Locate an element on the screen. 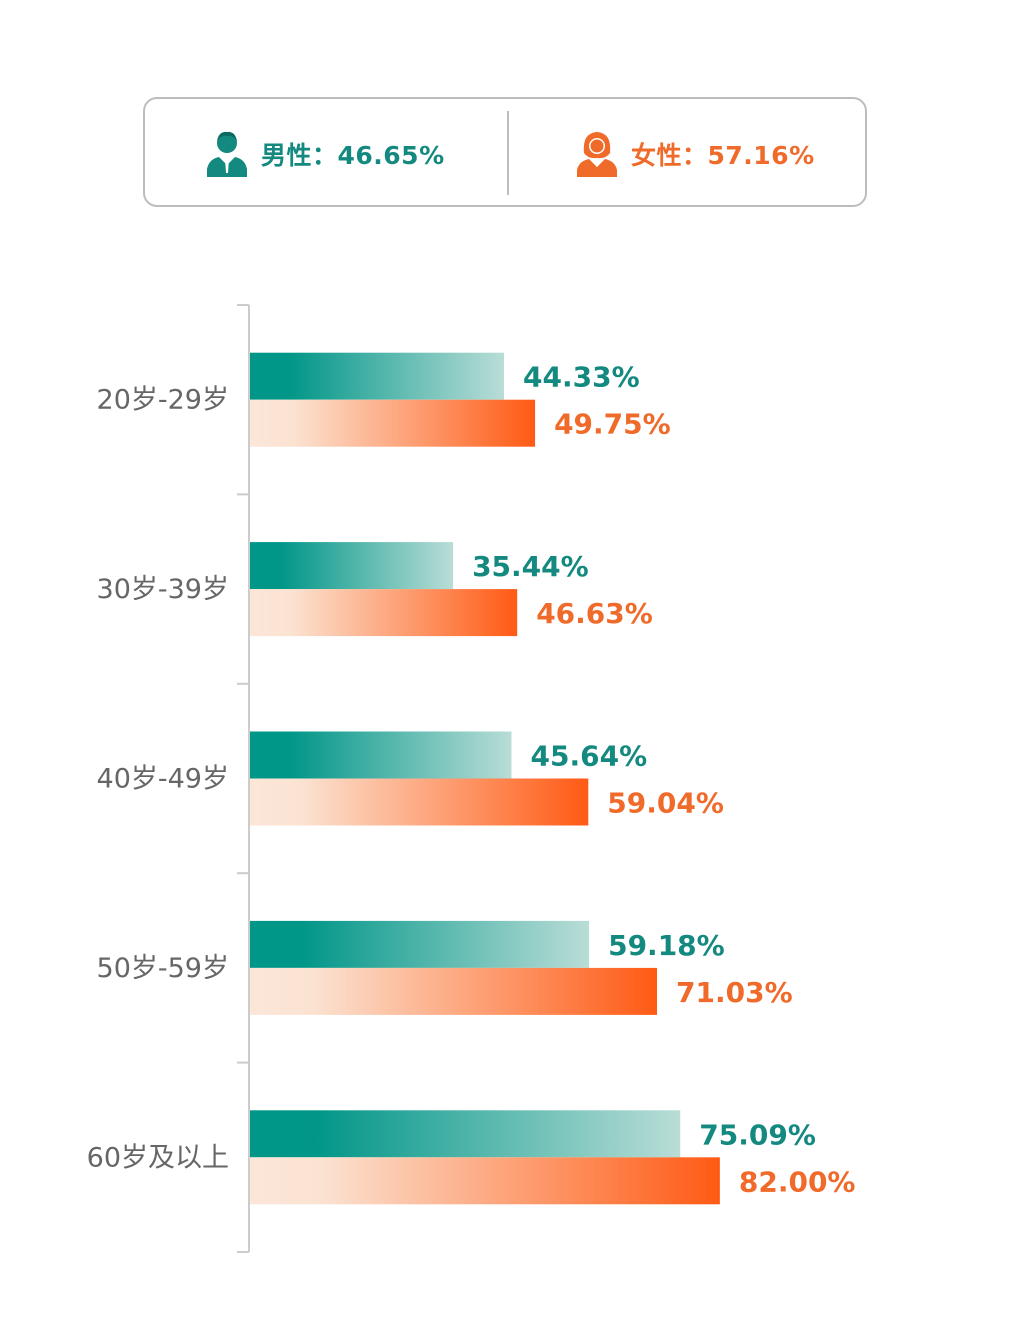 The image size is (1015, 1332). value-label-female: 71.03% is located at coordinates (734, 992).